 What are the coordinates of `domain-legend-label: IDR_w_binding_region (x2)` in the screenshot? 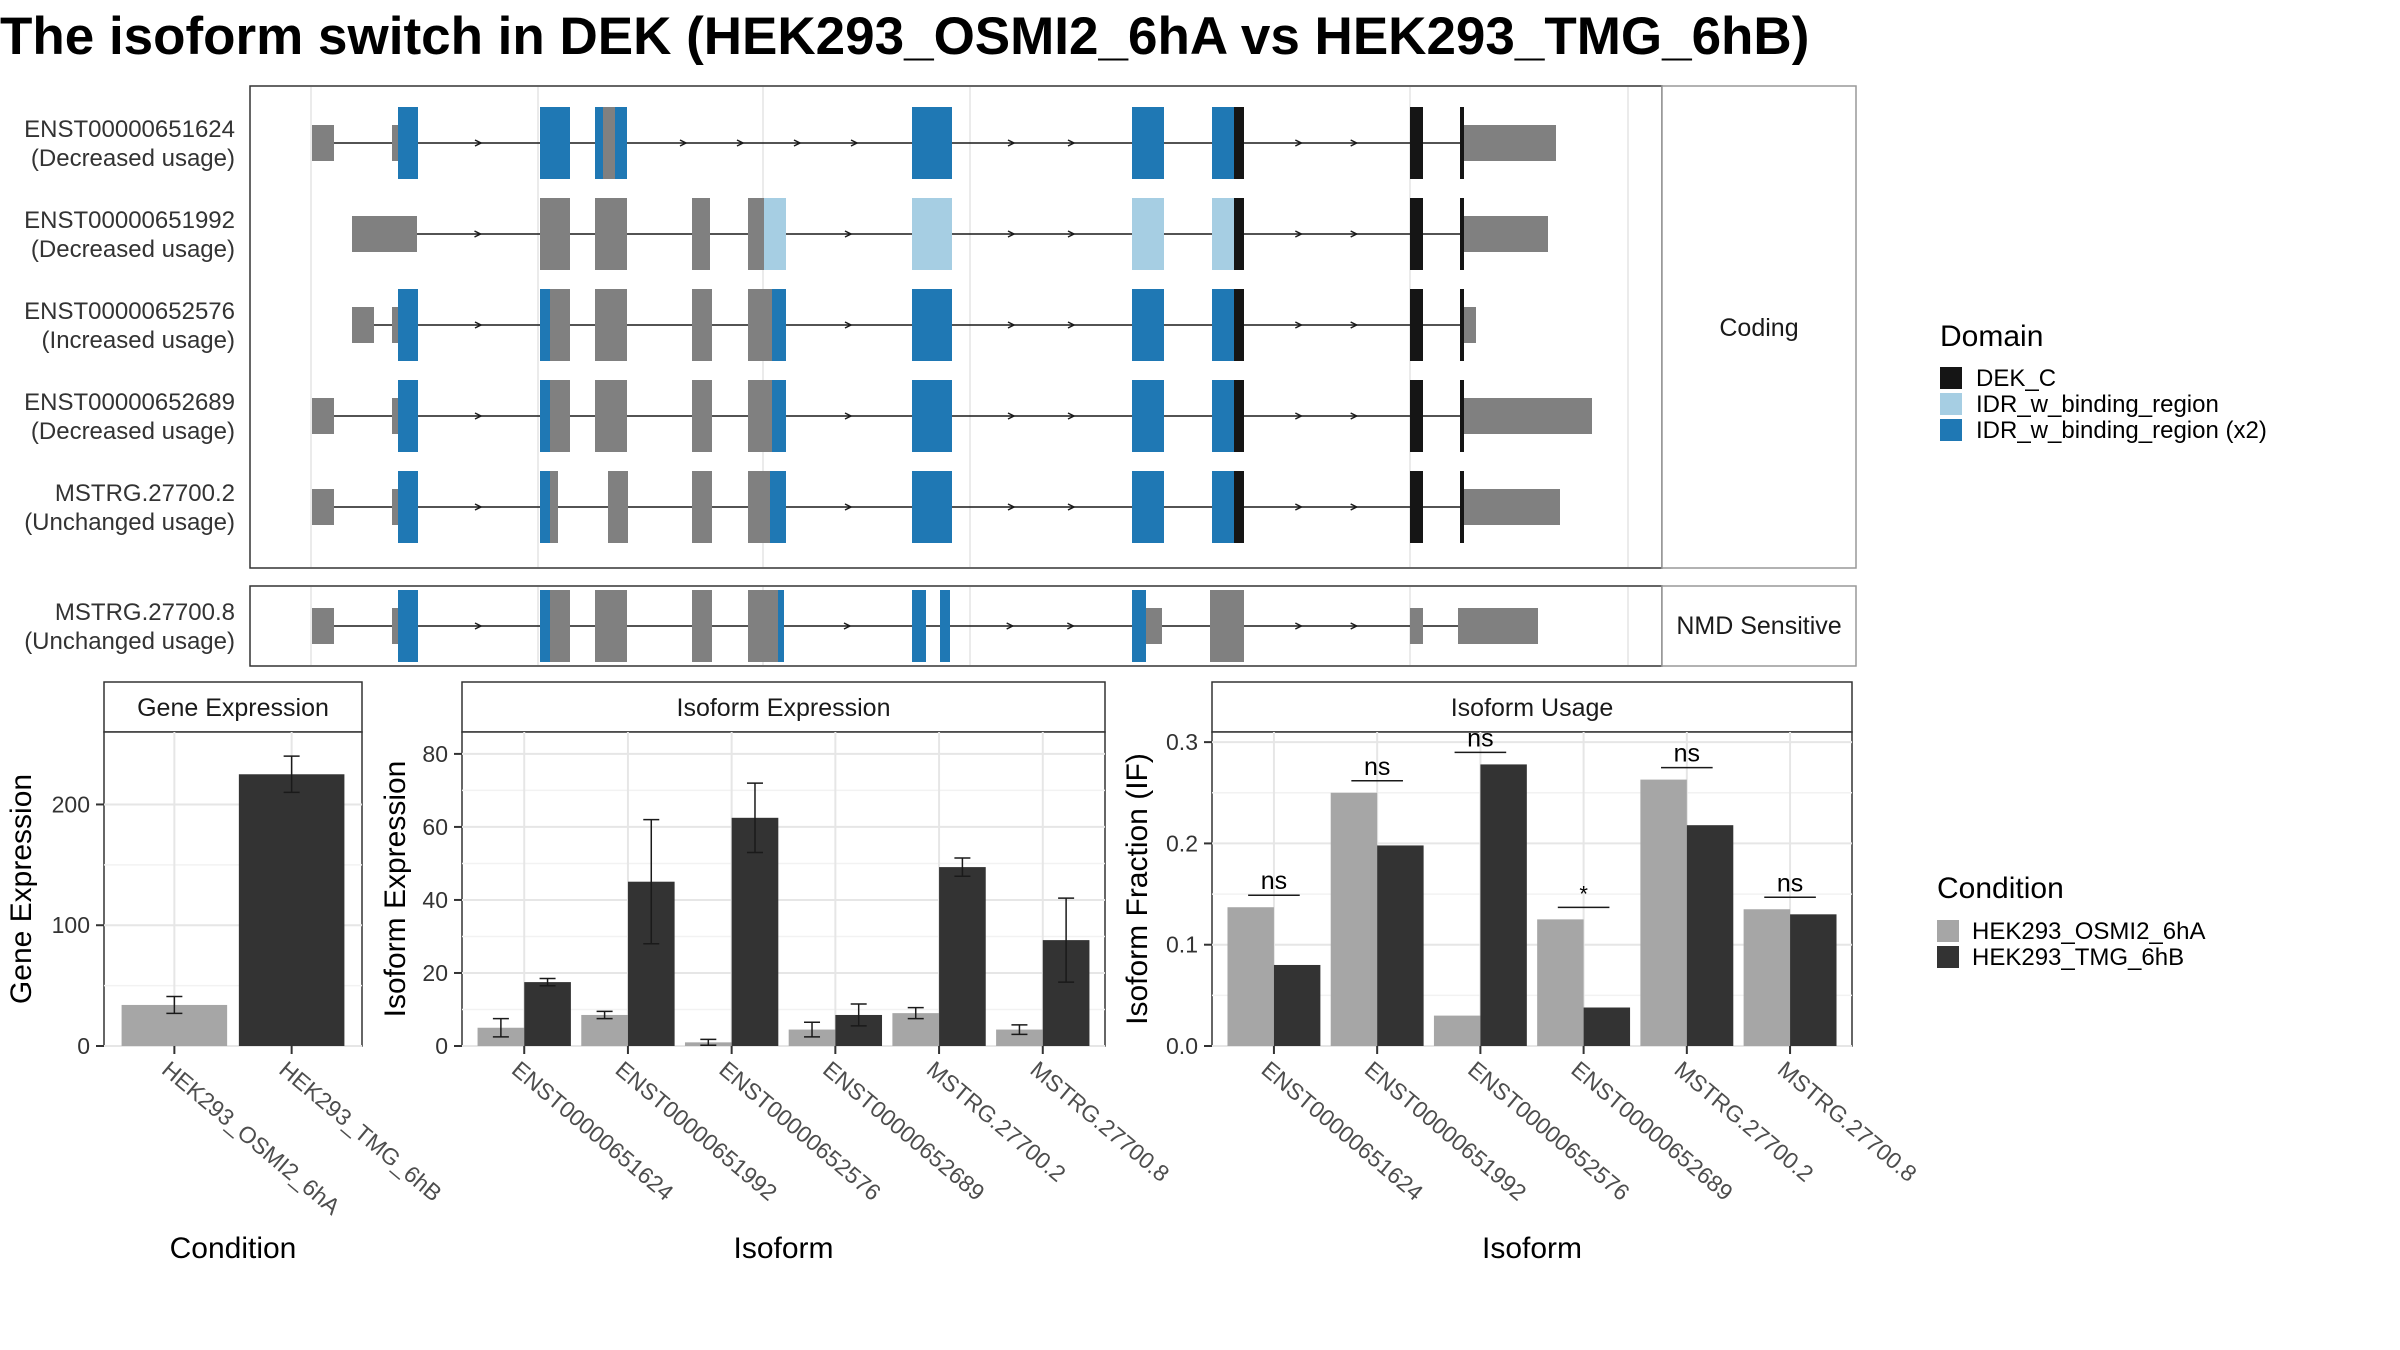 It's located at (2121, 430).